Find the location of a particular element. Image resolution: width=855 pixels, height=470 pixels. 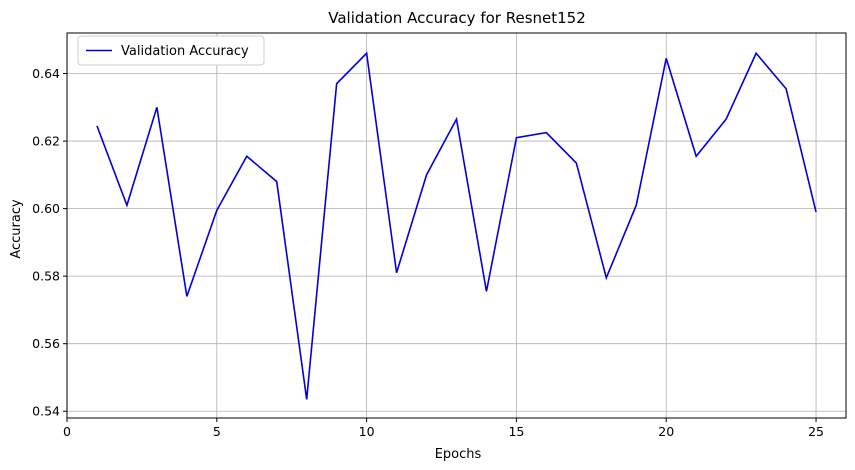

legend: Validation Accuracy is located at coordinates (171, 50).